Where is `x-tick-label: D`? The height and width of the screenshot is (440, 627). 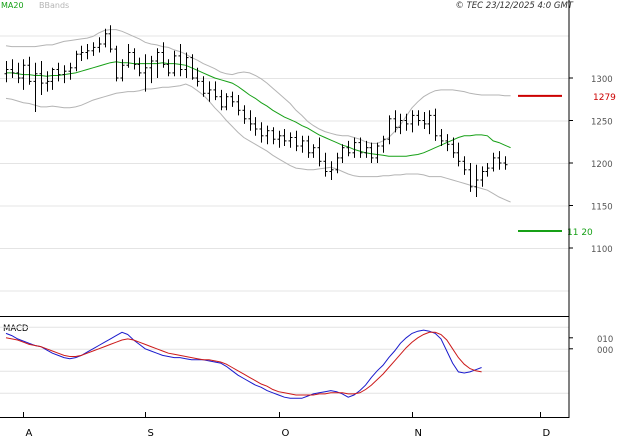
x-tick-label: D is located at coordinates (547, 433).